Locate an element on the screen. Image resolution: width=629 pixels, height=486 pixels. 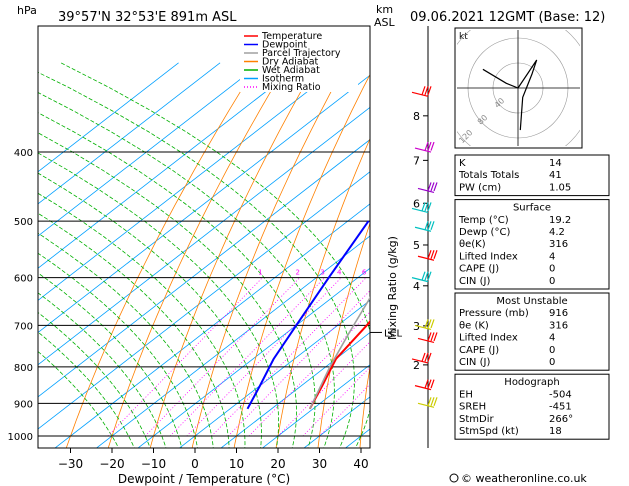
series-dewpoint is located at coordinates (308, 315).